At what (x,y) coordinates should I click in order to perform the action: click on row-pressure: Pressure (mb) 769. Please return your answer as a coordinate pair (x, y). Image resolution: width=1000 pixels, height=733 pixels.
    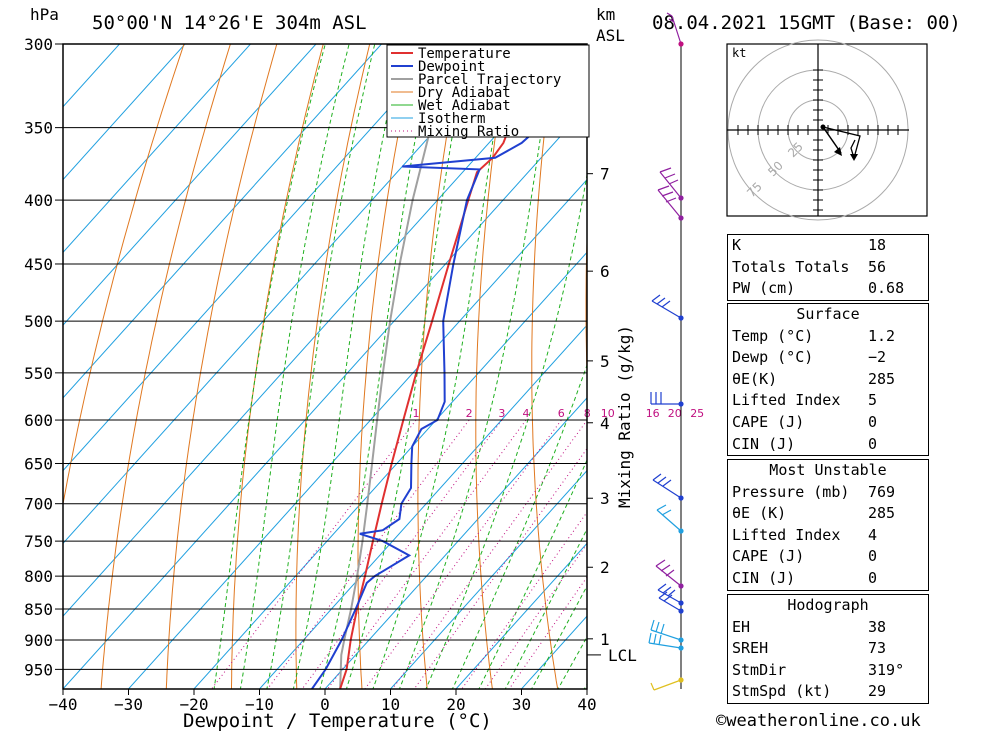
    Looking at the image, I should click on (828, 493).